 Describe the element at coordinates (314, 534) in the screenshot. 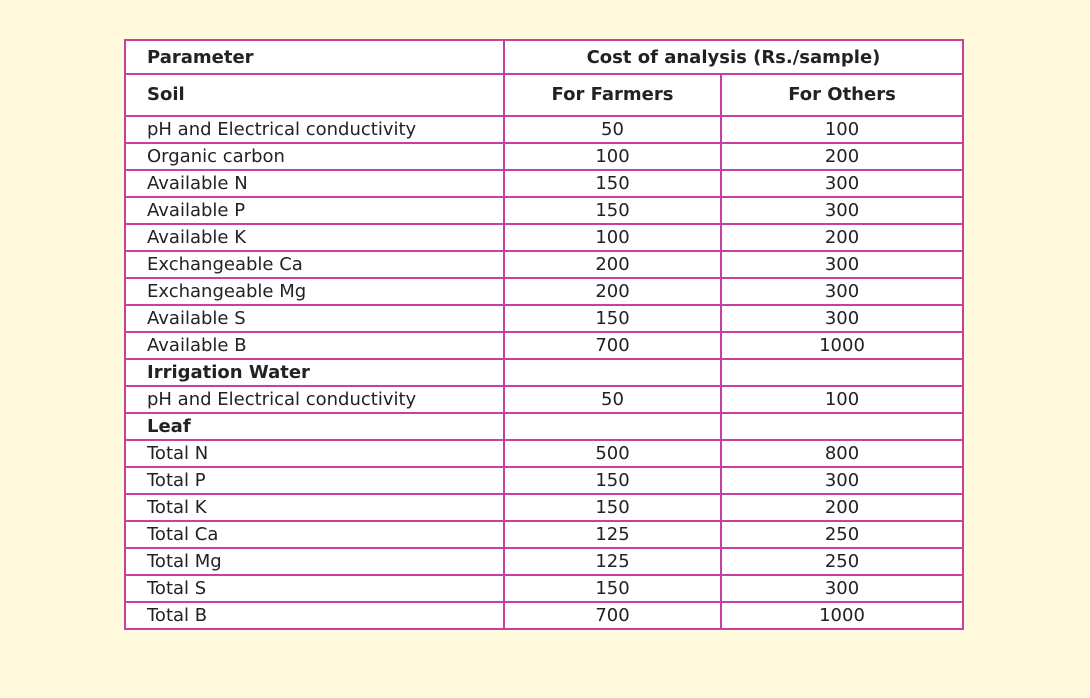

I see `param-cell: Total Ca` at that location.